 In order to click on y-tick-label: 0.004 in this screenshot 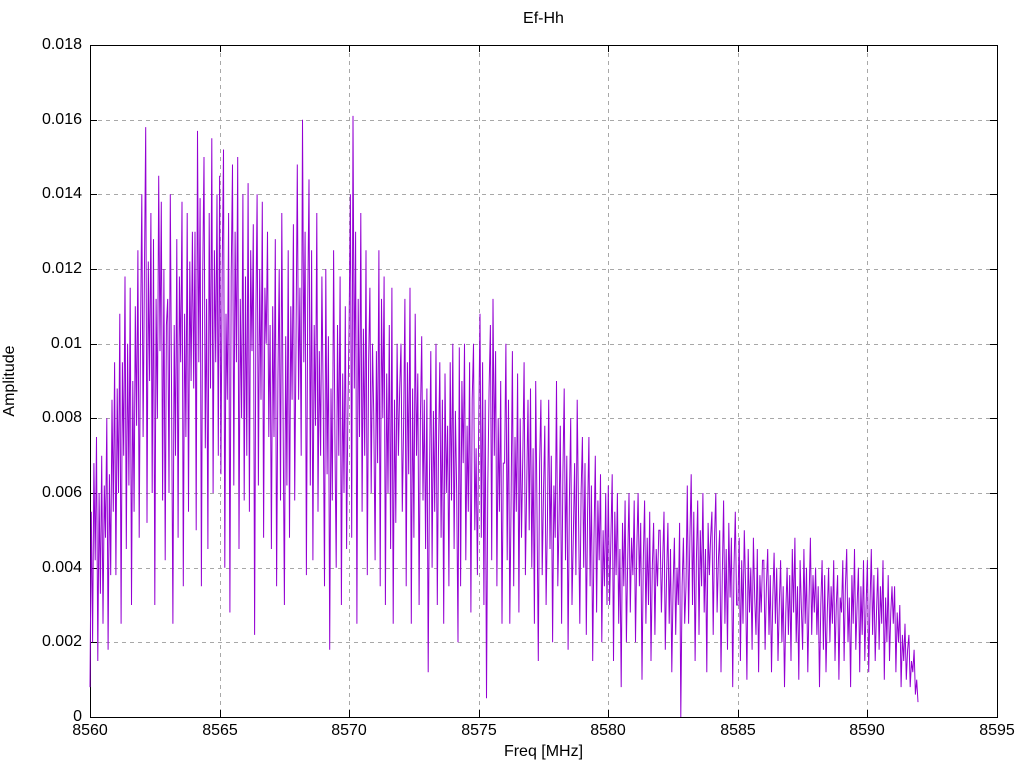, I will do `click(61, 567)`.